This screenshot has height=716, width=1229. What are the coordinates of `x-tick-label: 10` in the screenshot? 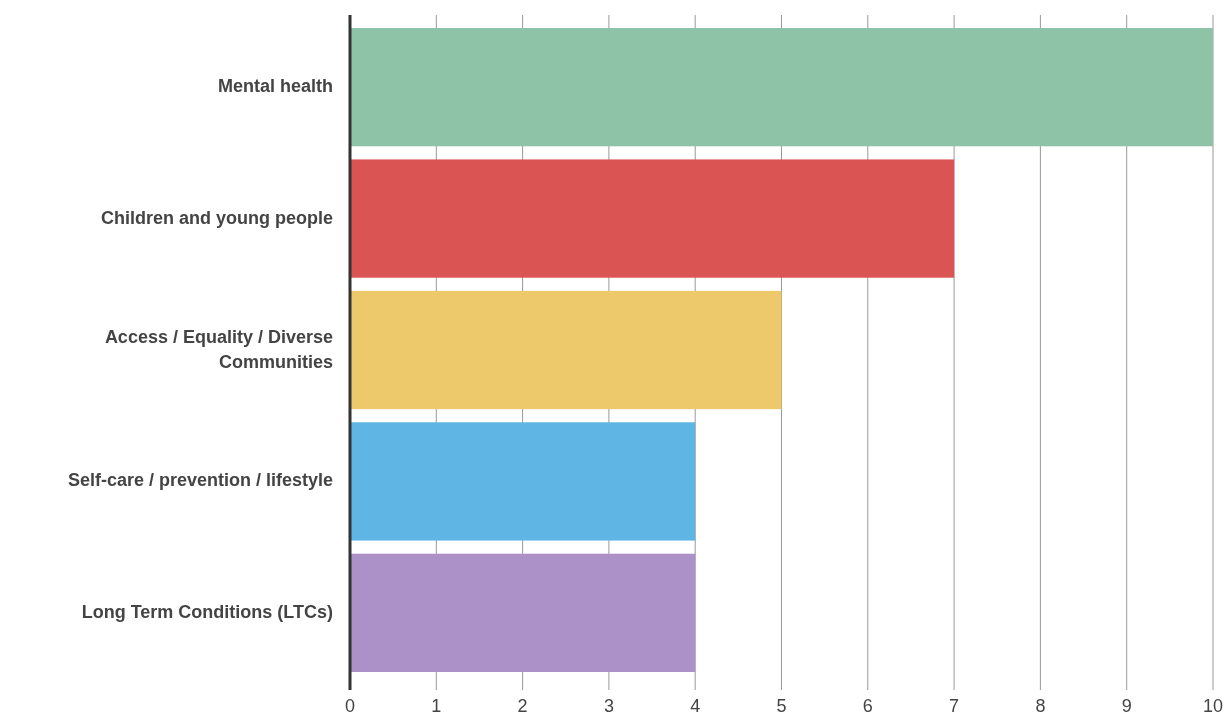 It's located at (1213, 706).